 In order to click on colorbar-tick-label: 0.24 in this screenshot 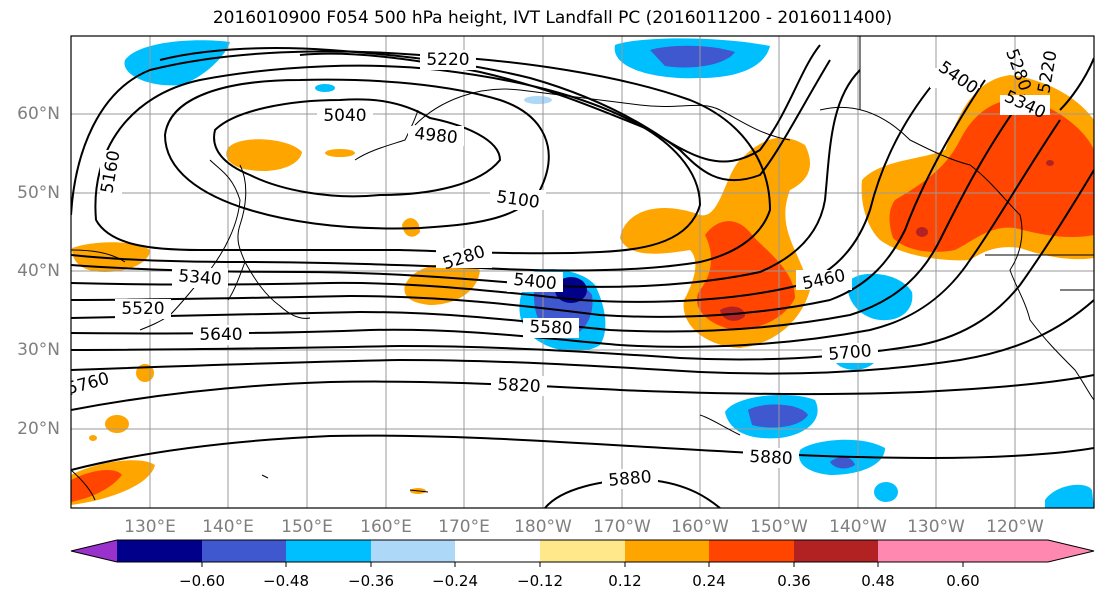, I will do `click(708, 581)`.